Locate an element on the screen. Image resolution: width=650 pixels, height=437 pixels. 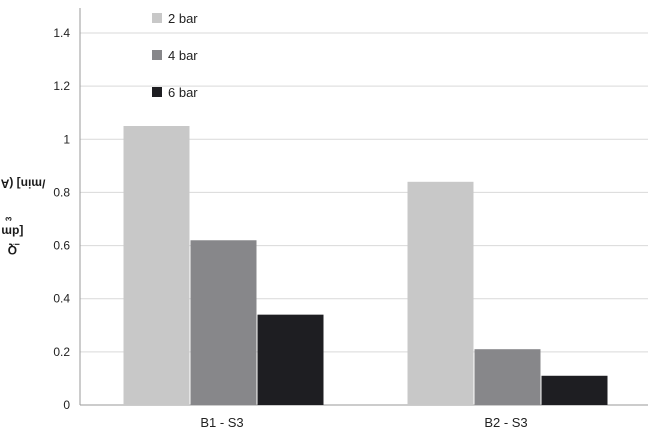
y-tick-label: 1.2 is located at coordinates (61, 86).